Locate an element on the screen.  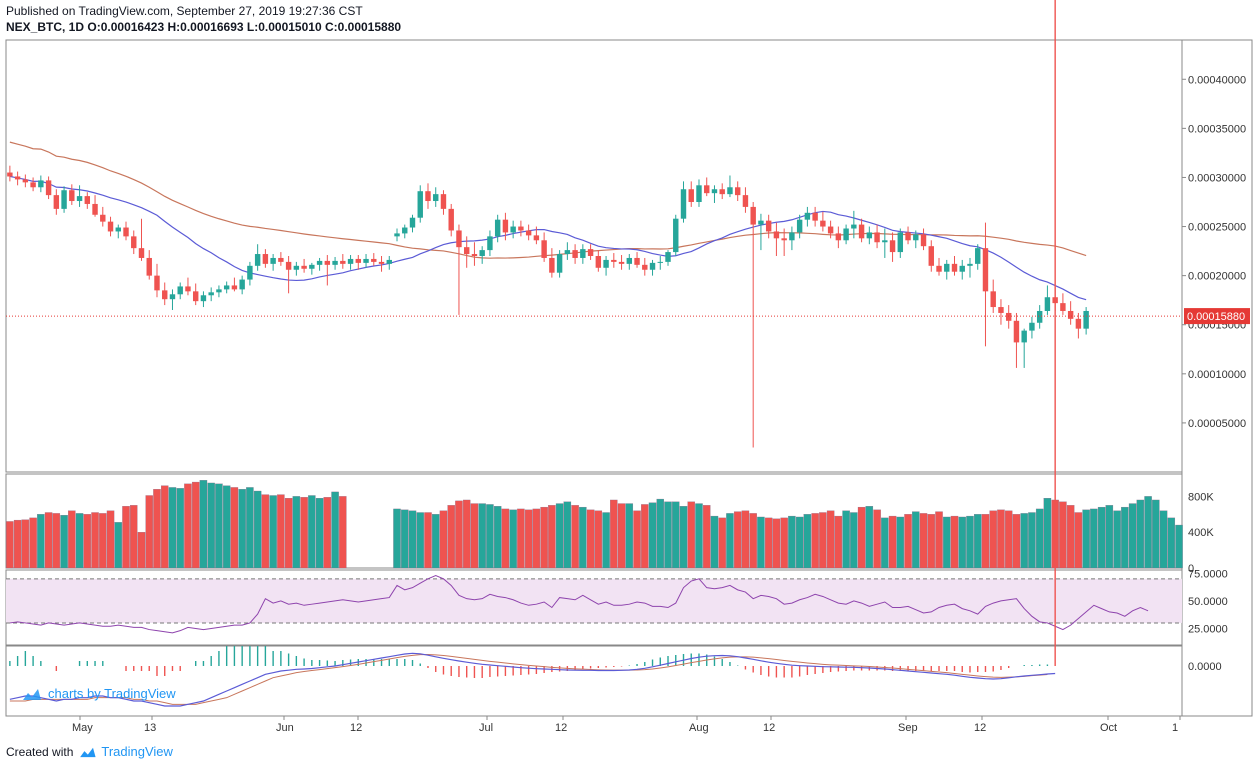
time-axis-tick-label: Jul is located at coordinates (486, 728).